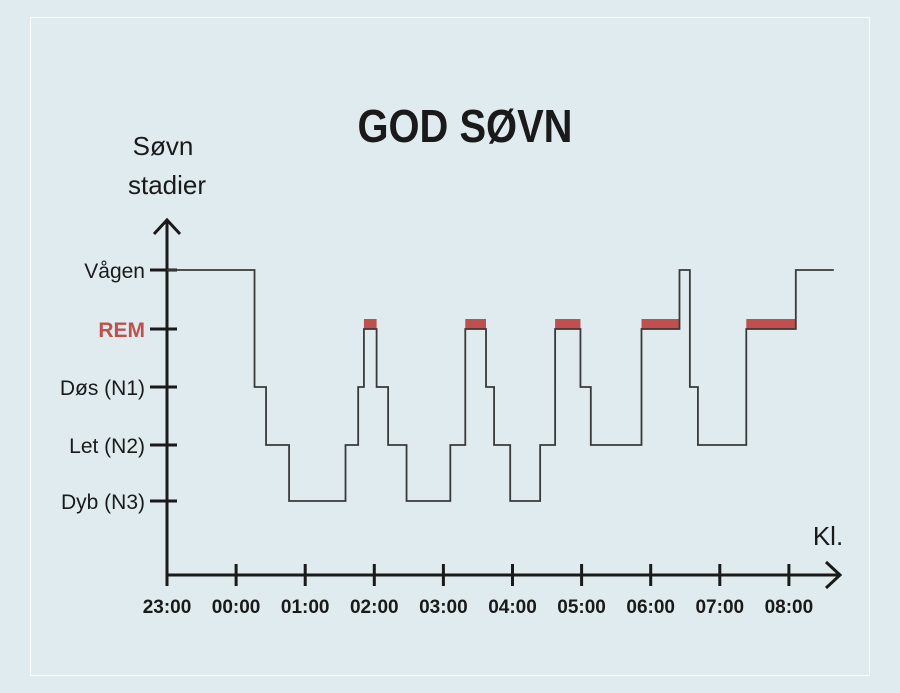 The image size is (900, 693). Describe the element at coordinates (833, 575) in the screenshot. I see `x-axis-arrow-icon` at that location.